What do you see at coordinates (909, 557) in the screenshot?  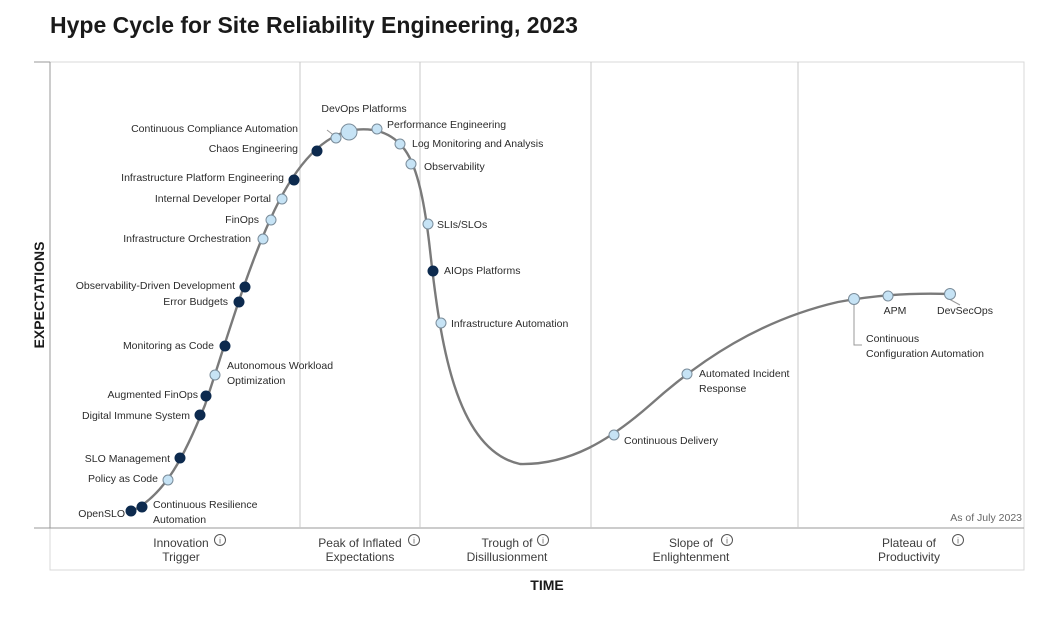 I see `svg-text: Productivity` at bounding box center [909, 557].